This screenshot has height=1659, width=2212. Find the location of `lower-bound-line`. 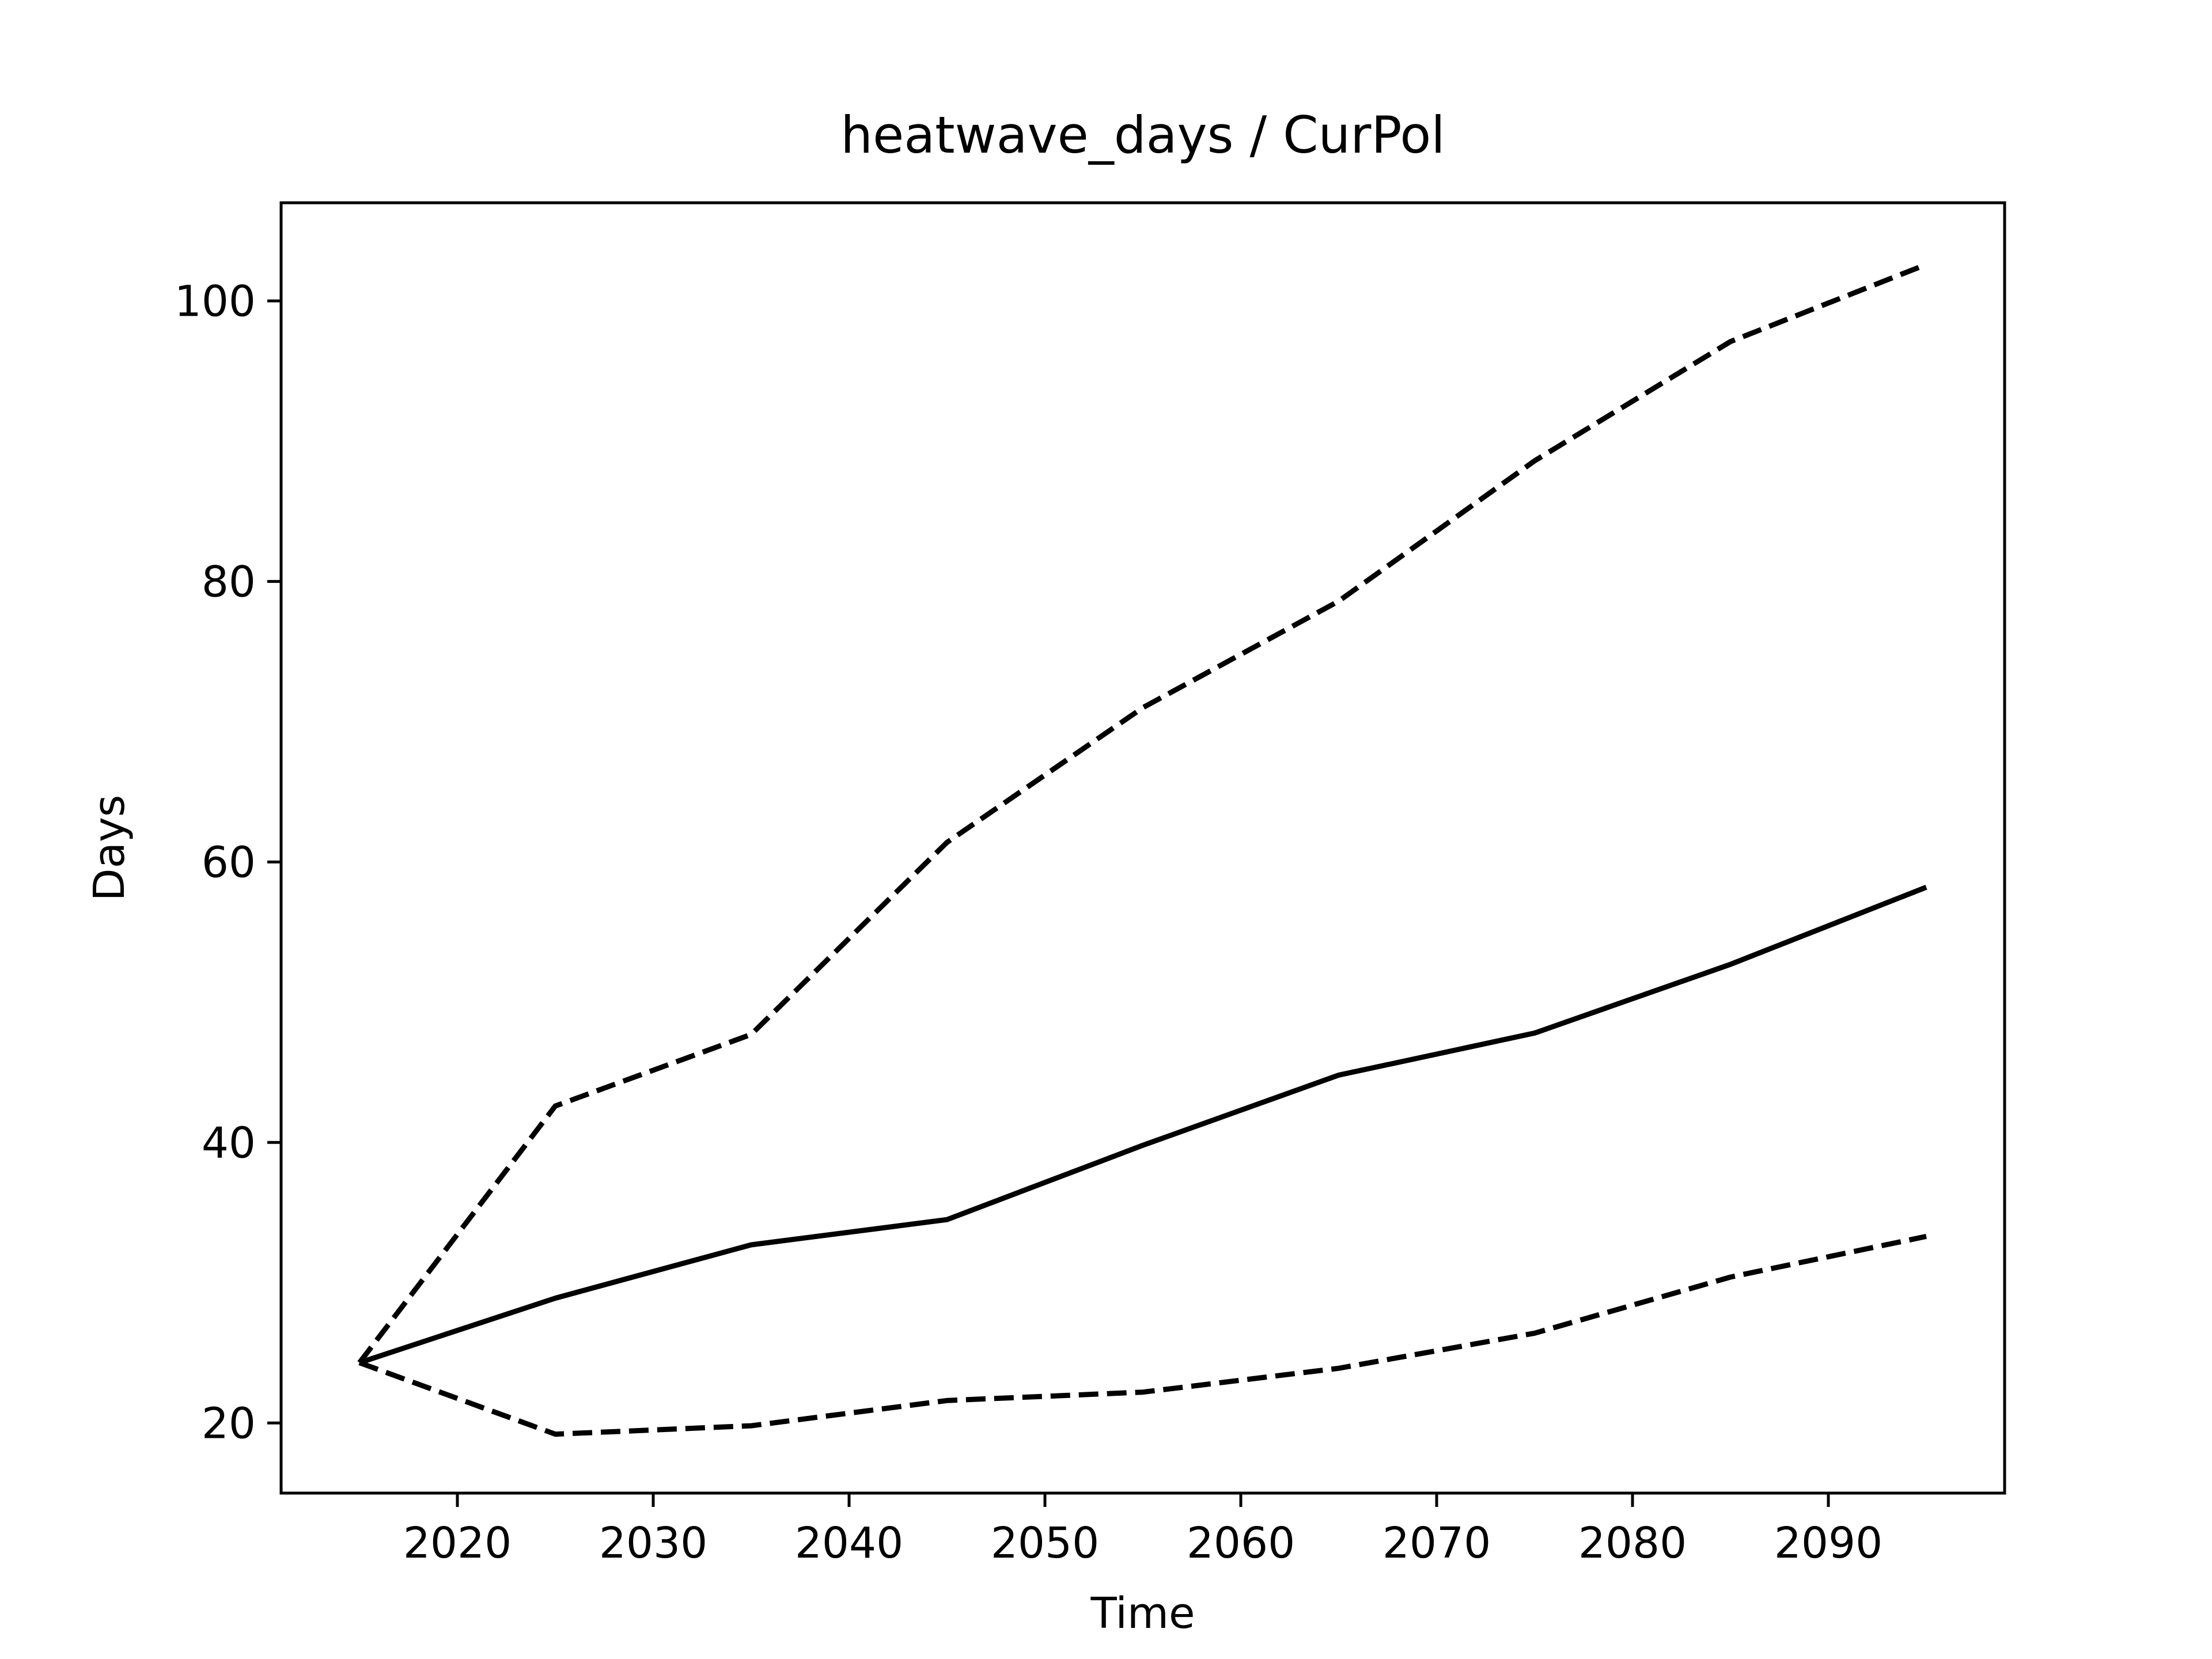

lower-bound-line is located at coordinates (1142, 1335).